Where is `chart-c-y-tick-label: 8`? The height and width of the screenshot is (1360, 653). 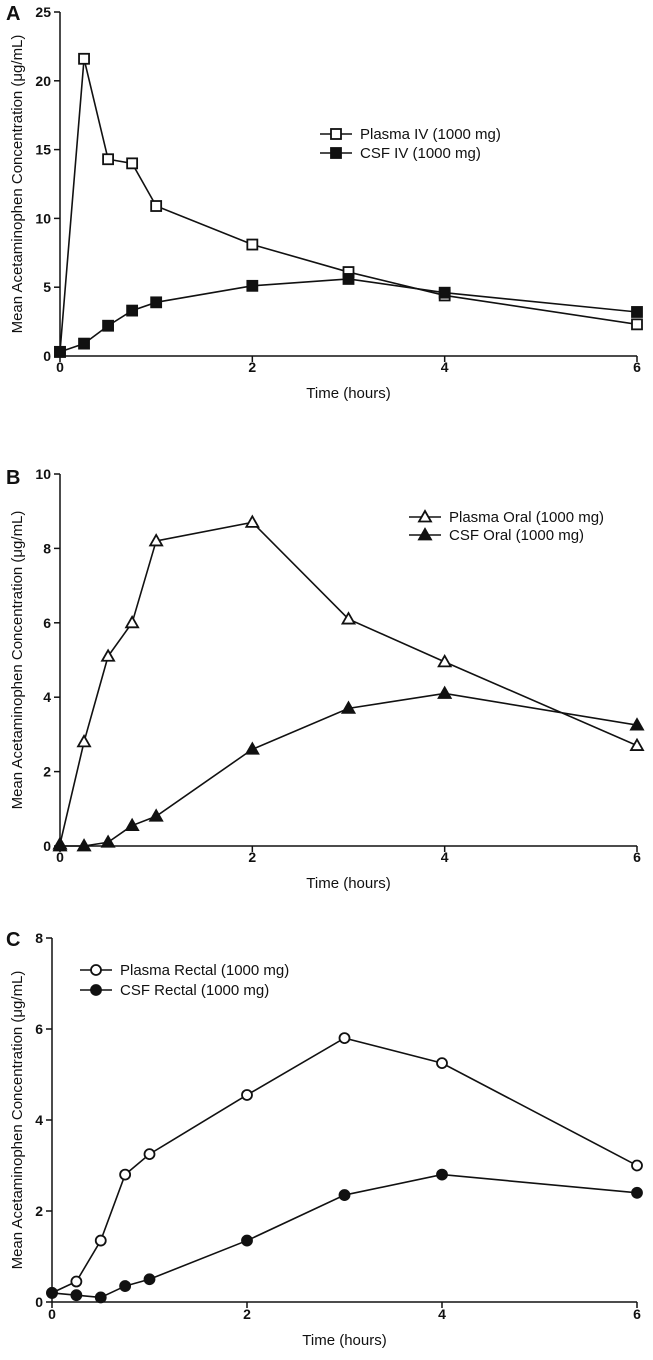
chart-c-y-tick-label: 8 is located at coordinates (39, 938).